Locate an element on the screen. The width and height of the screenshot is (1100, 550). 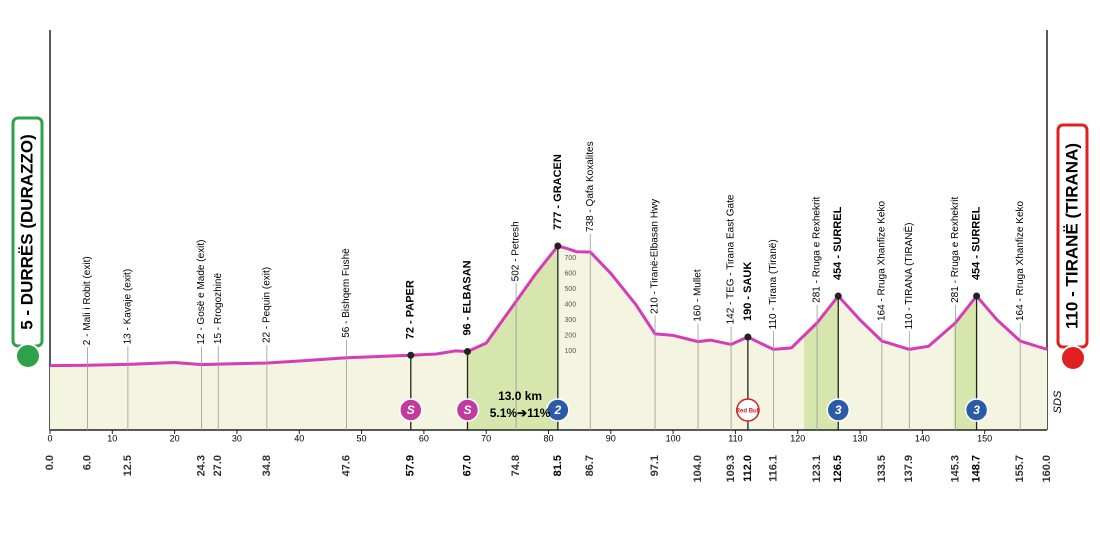
x-tick-label: 120 is located at coordinates (797, 438).